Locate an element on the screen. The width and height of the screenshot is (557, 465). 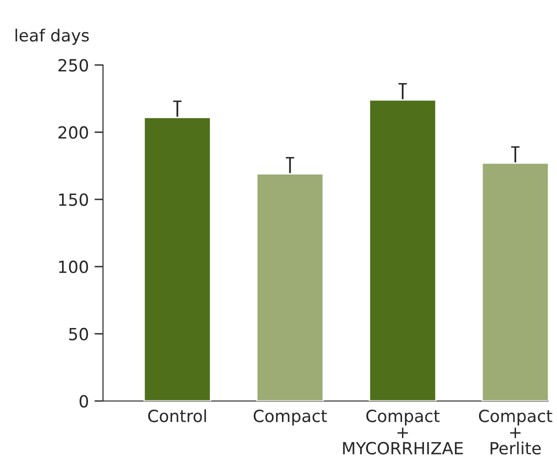
y-tick-label: 150 is located at coordinates (73, 199).